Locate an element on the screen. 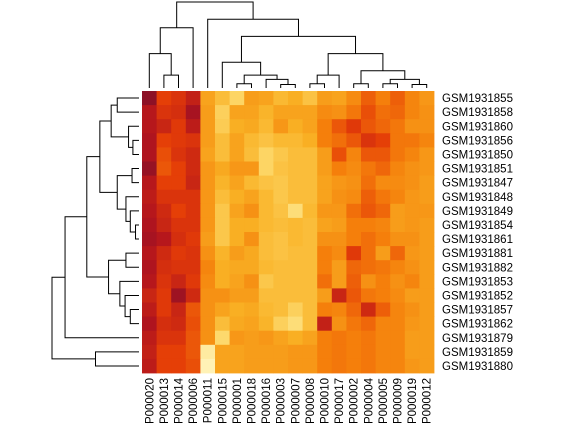 This screenshot has height=445, width=565. column-label: P000020 is located at coordinates (150, 401).